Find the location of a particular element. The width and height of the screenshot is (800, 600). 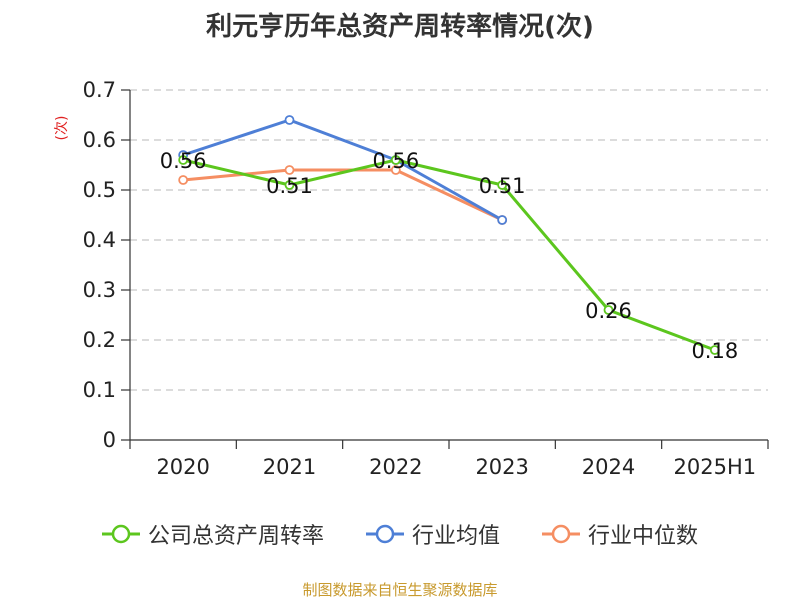

legend-item-industry-avg: 行业均值 is located at coordinates (432, 534).